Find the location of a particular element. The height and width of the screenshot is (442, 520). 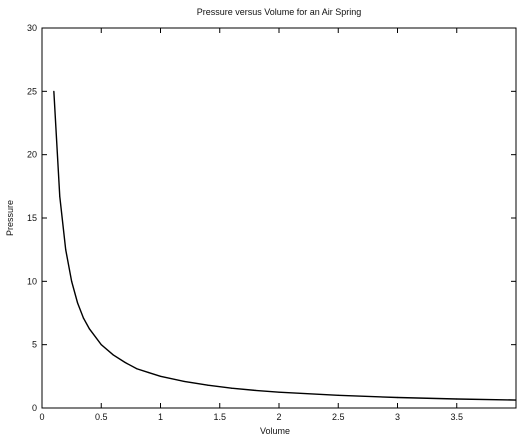

x-tick-label: 2.5 is located at coordinates (338, 417).